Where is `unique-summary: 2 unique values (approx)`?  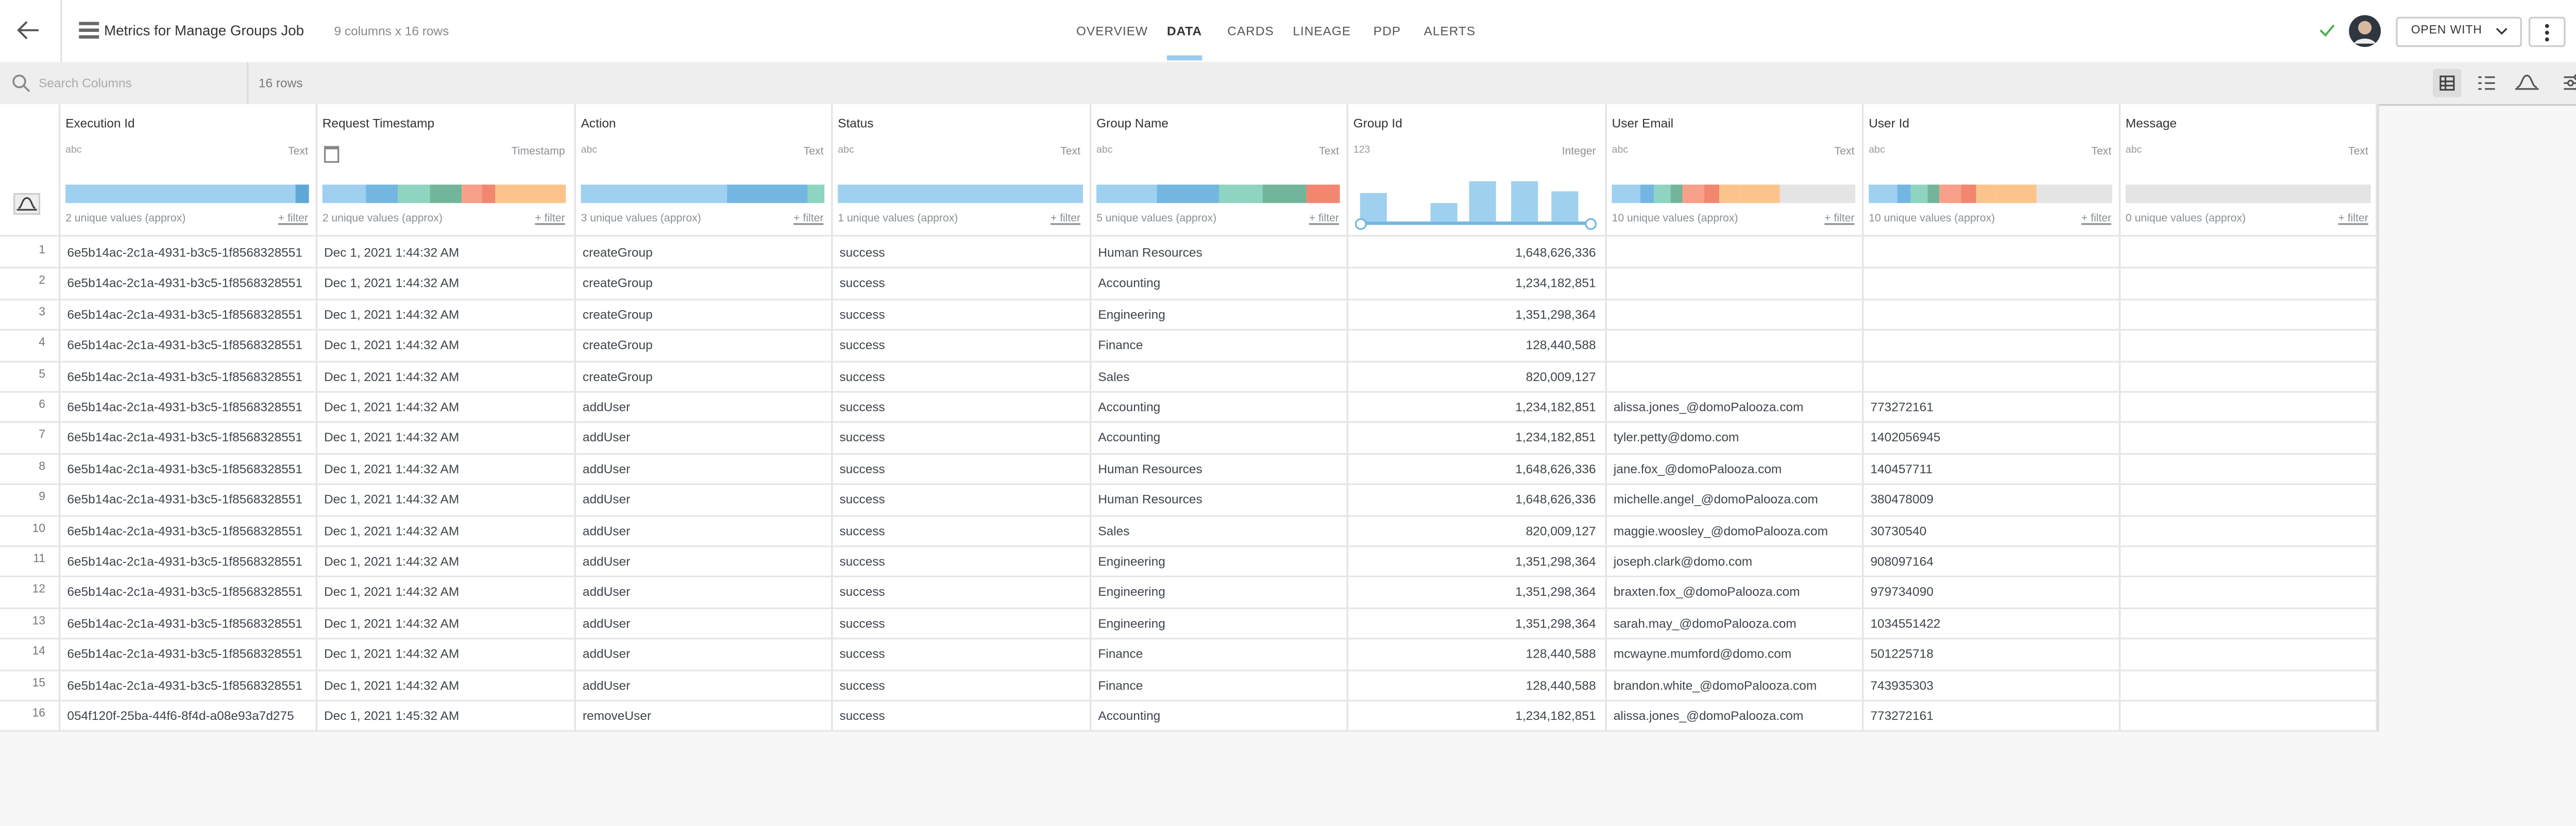
unique-summary: 2 unique values (approx) is located at coordinates (382, 219).